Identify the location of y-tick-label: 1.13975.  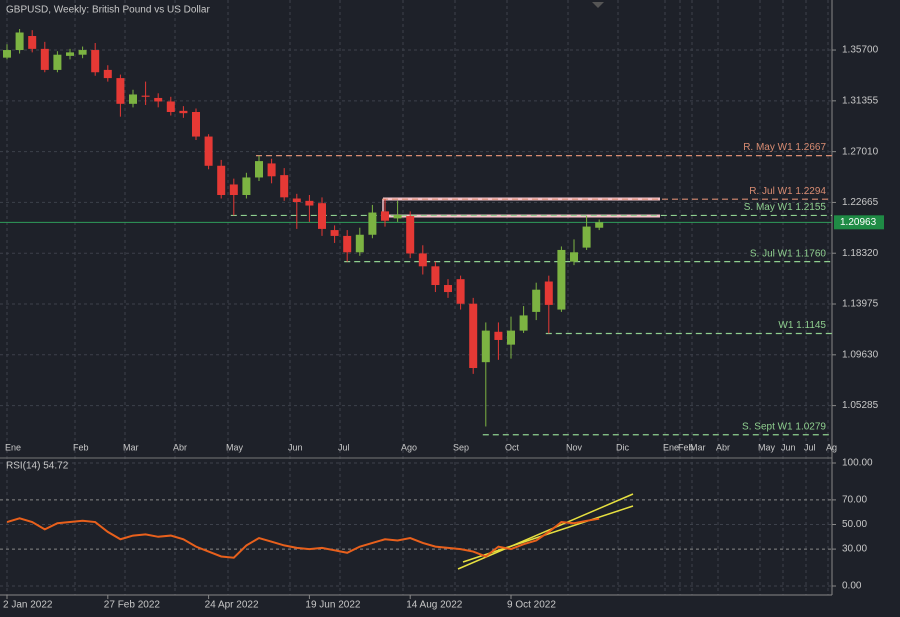
(860, 304).